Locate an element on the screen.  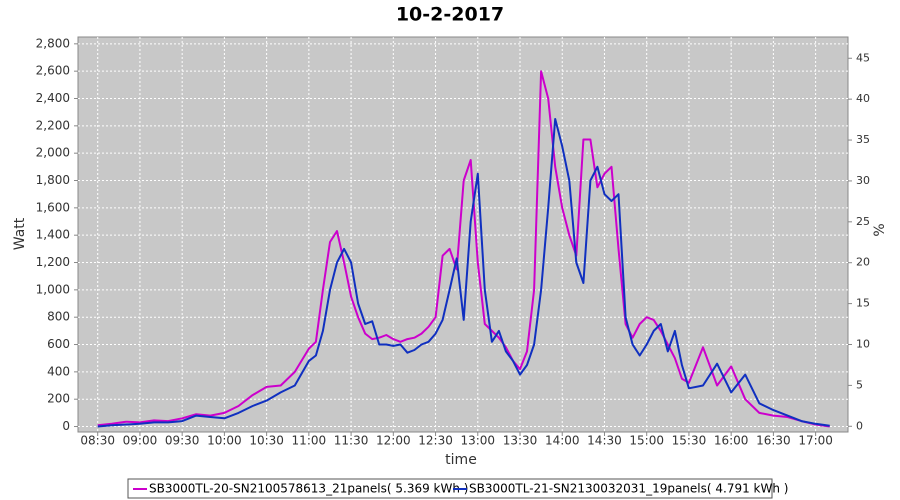
x-tick-label: 13:00 is located at coordinates (477, 441).